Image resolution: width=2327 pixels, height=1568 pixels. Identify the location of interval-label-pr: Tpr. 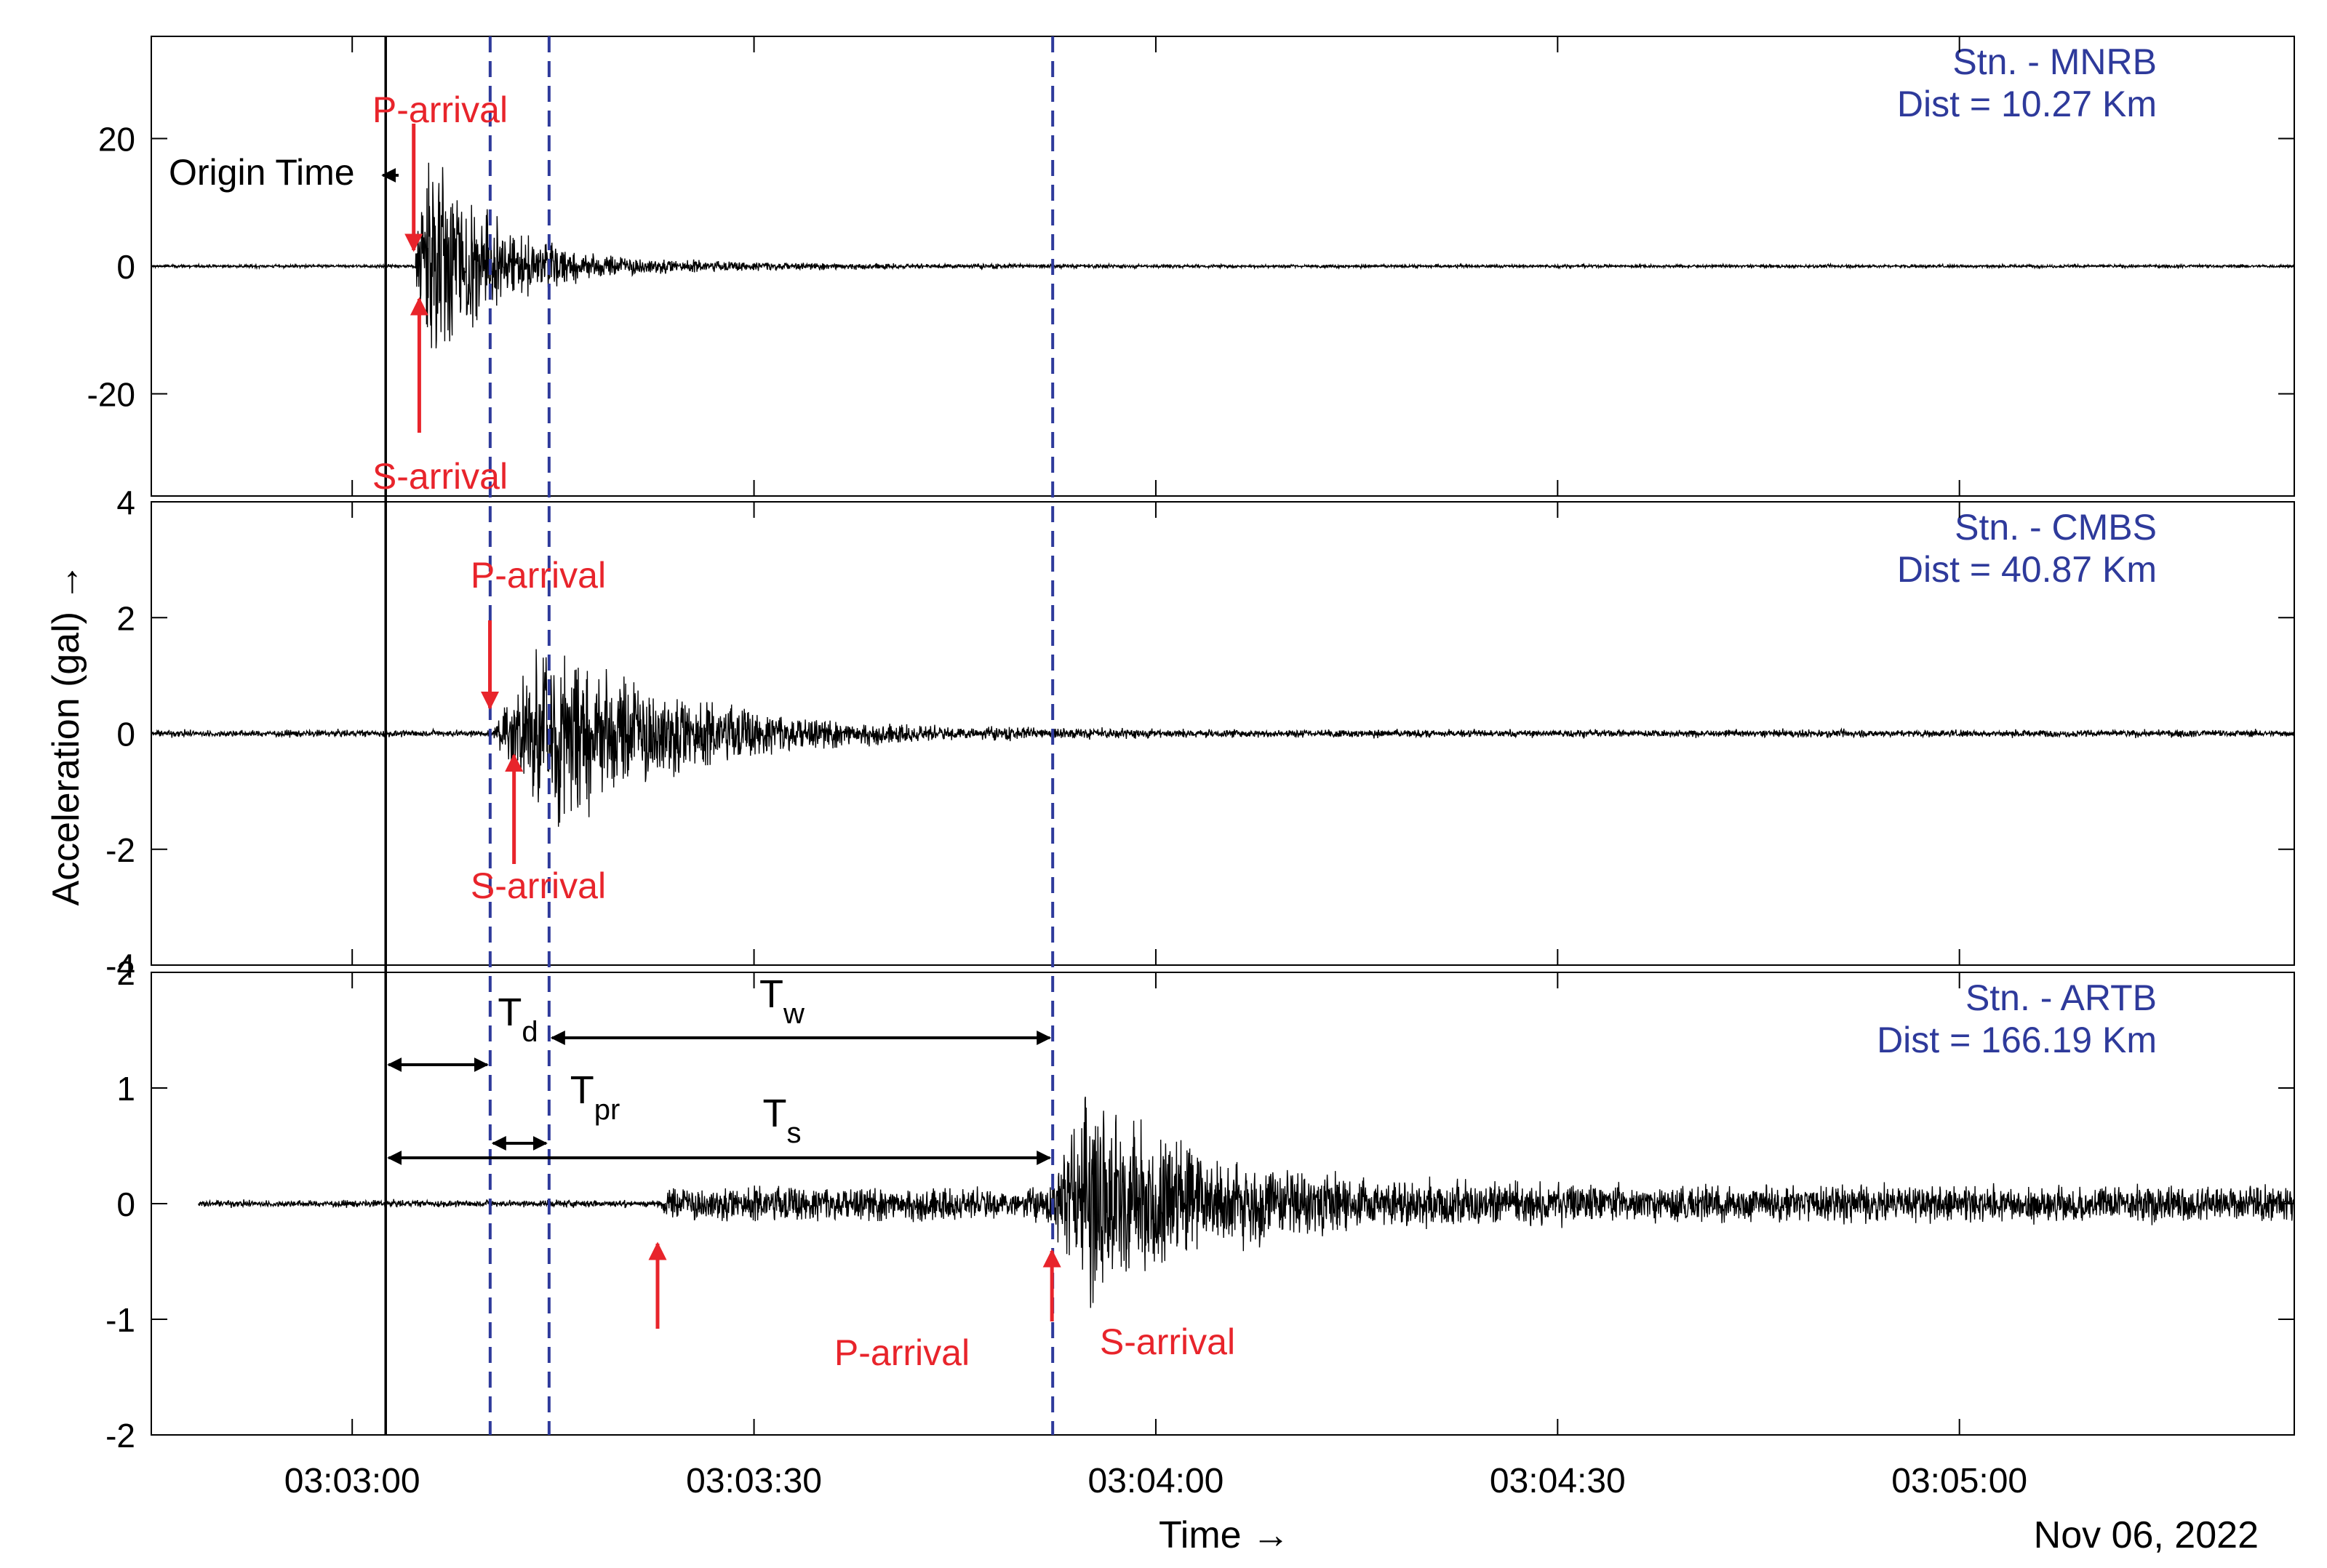
(595, 1097).